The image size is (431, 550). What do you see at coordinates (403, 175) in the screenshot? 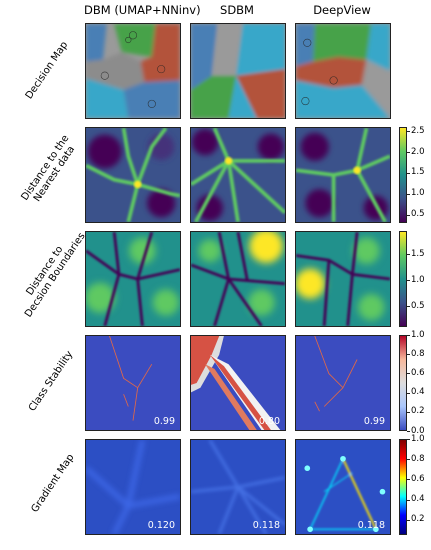
I see `colorbar-distance-nearest` at bounding box center [403, 175].